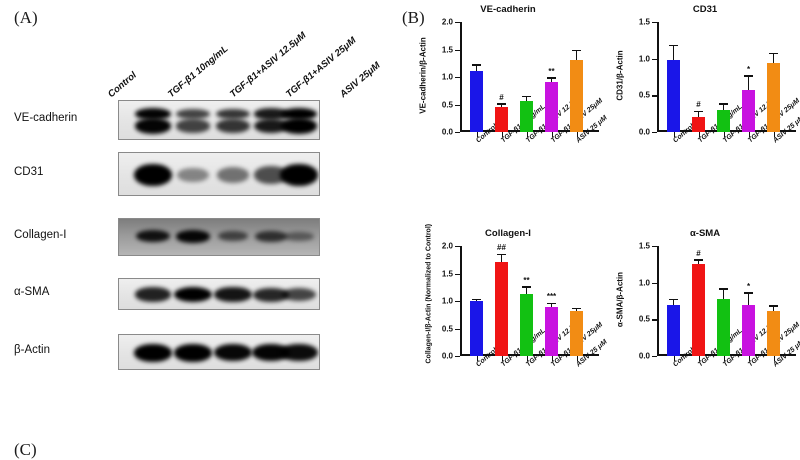 The height and width of the screenshot is (460, 800). Describe the element at coordinates (25, 450) in the screenshot. I see `panel-c-label: (C)` at that location.